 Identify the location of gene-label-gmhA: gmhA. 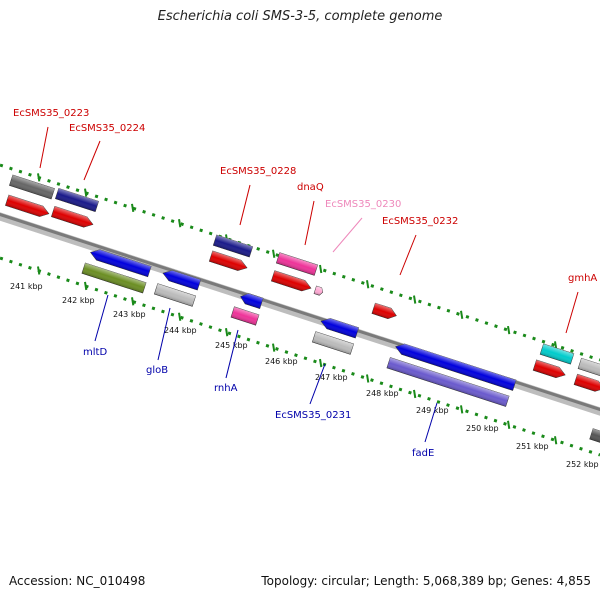
(582, 278).